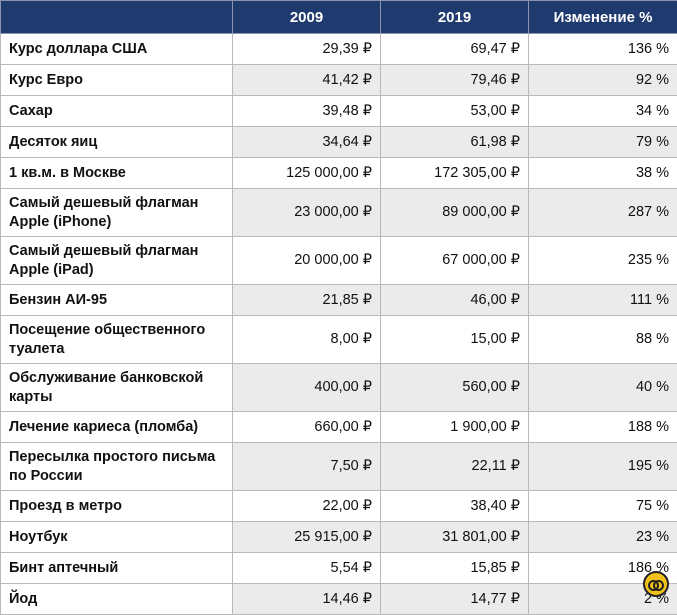 The width and height of the screenshot is (677, 615). What do you see at coordinates (455, 568) in the screenshot?
I see `value-cell: 15,85 ₽` at bounding box center [455, 568].